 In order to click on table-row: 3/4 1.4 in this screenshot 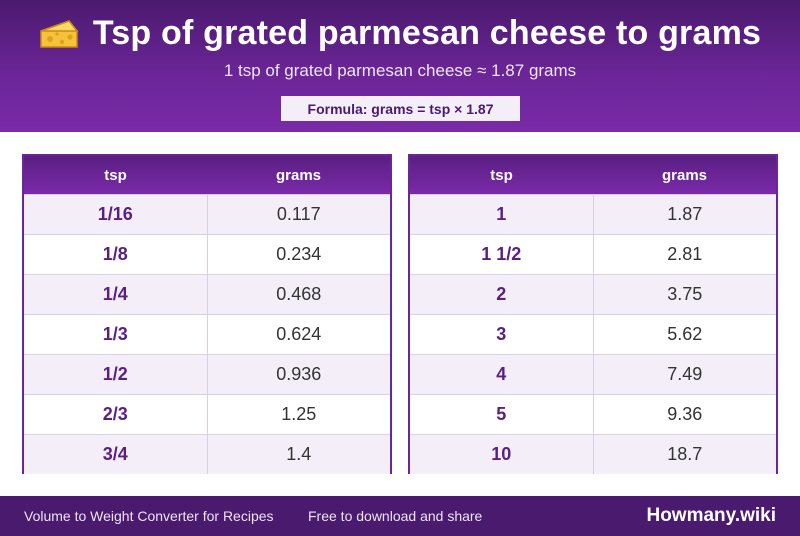, I will do `click(207, 454)`.